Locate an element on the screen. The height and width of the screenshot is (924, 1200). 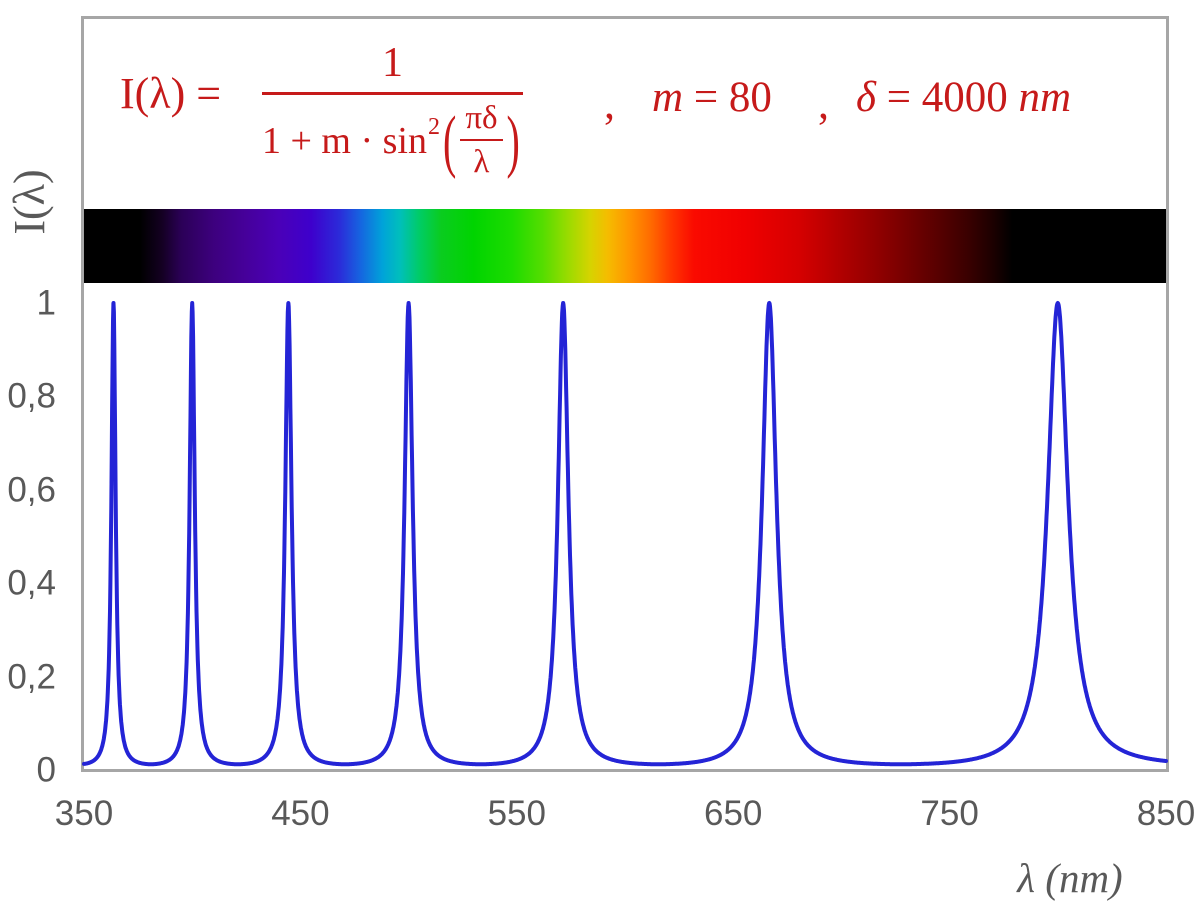
y-tick-label: 0,4 is located at coordinates (31, 583).